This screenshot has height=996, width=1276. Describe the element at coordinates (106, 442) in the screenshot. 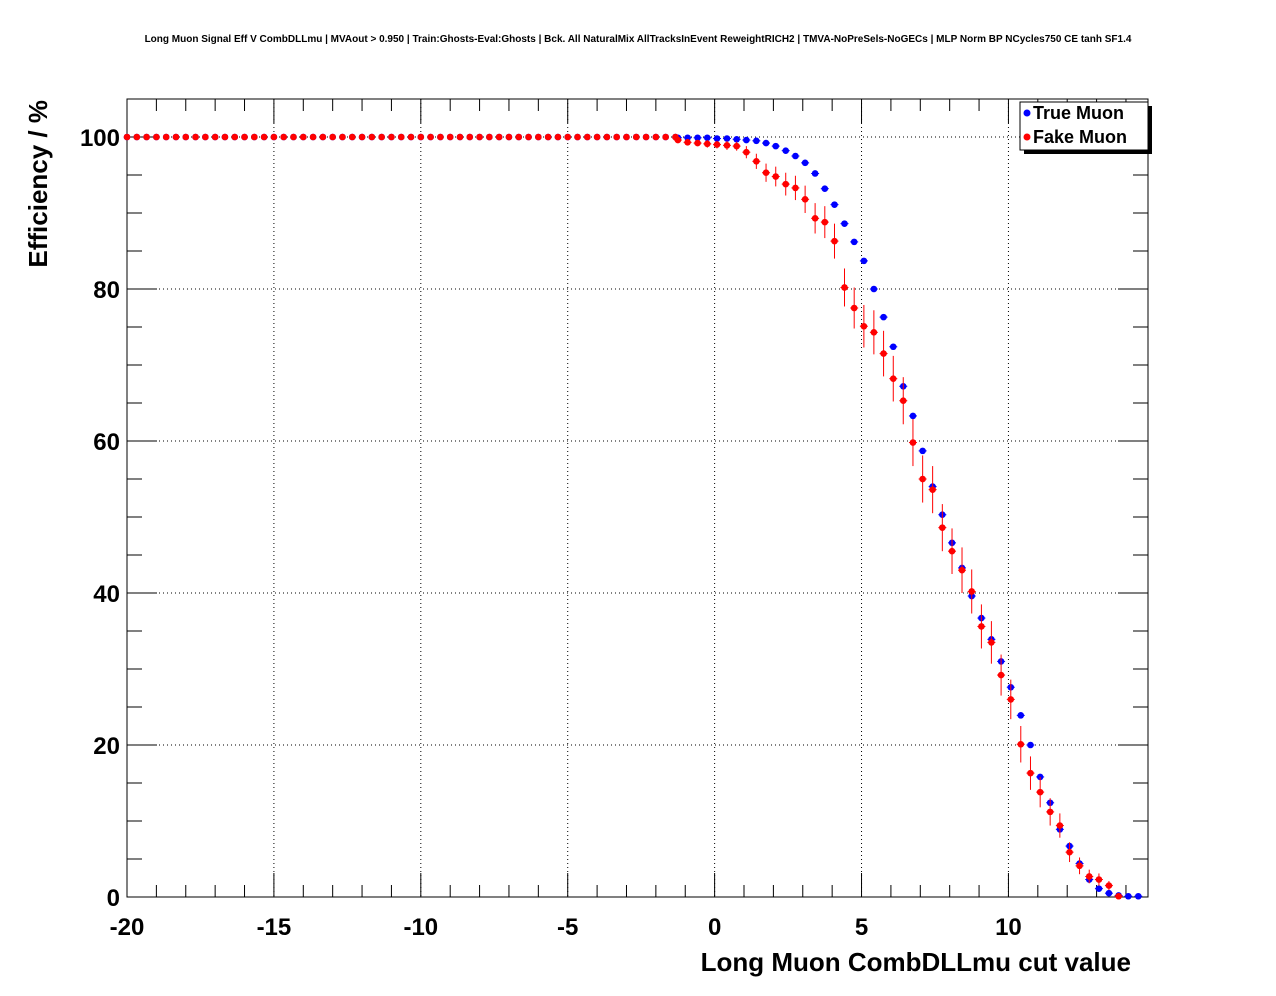

I see `y-tick-label: 60` at that location.